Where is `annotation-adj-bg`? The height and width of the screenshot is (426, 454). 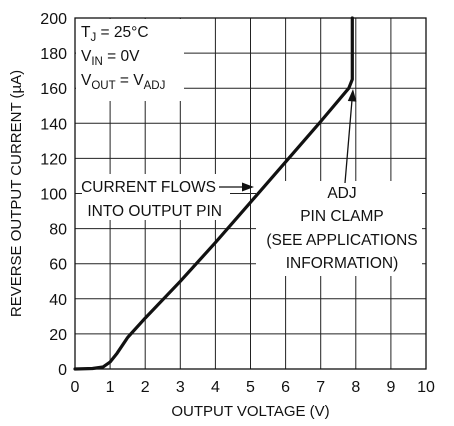 annotation-adj-bg is located at coordinates (339, 228).